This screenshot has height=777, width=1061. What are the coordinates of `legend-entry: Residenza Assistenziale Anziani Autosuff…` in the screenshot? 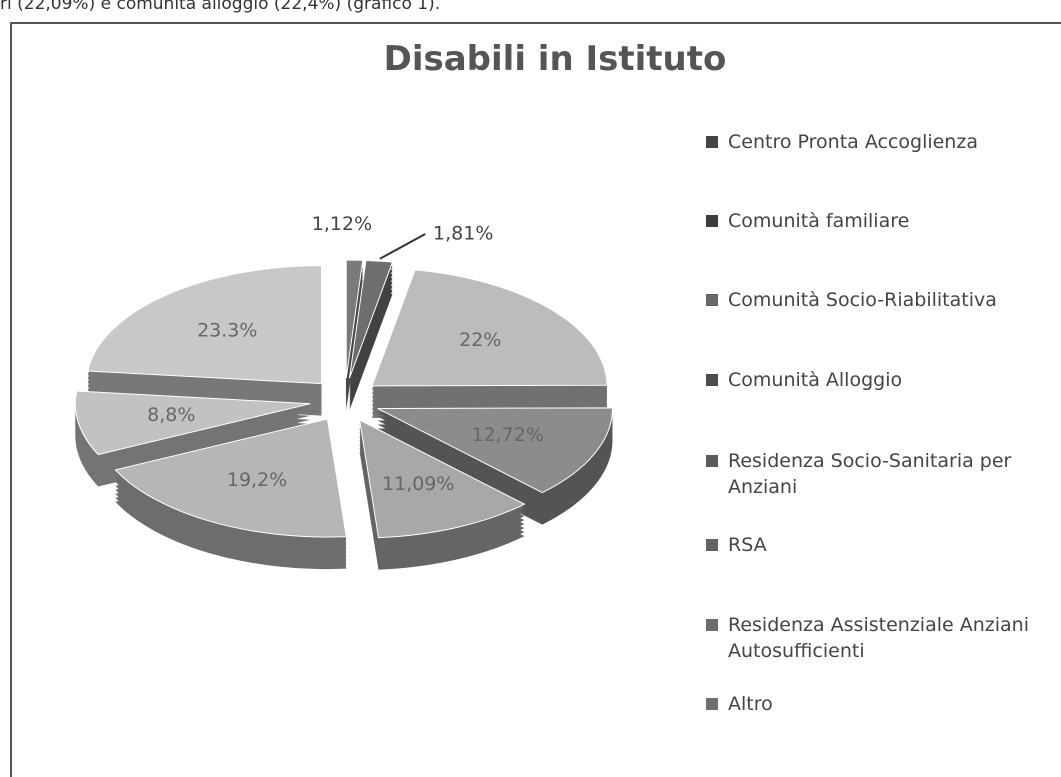 It's located at (883, 638).